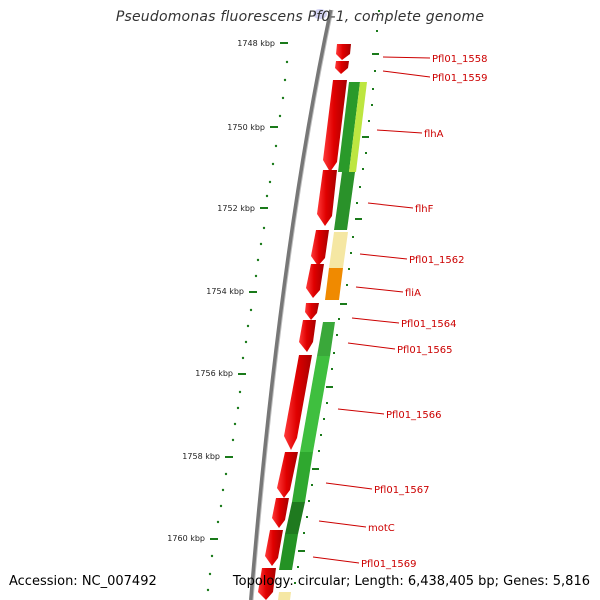  Describe the element at coordinates (413, 293) in the screenshot. I see `gene-label: fliA` at that location.